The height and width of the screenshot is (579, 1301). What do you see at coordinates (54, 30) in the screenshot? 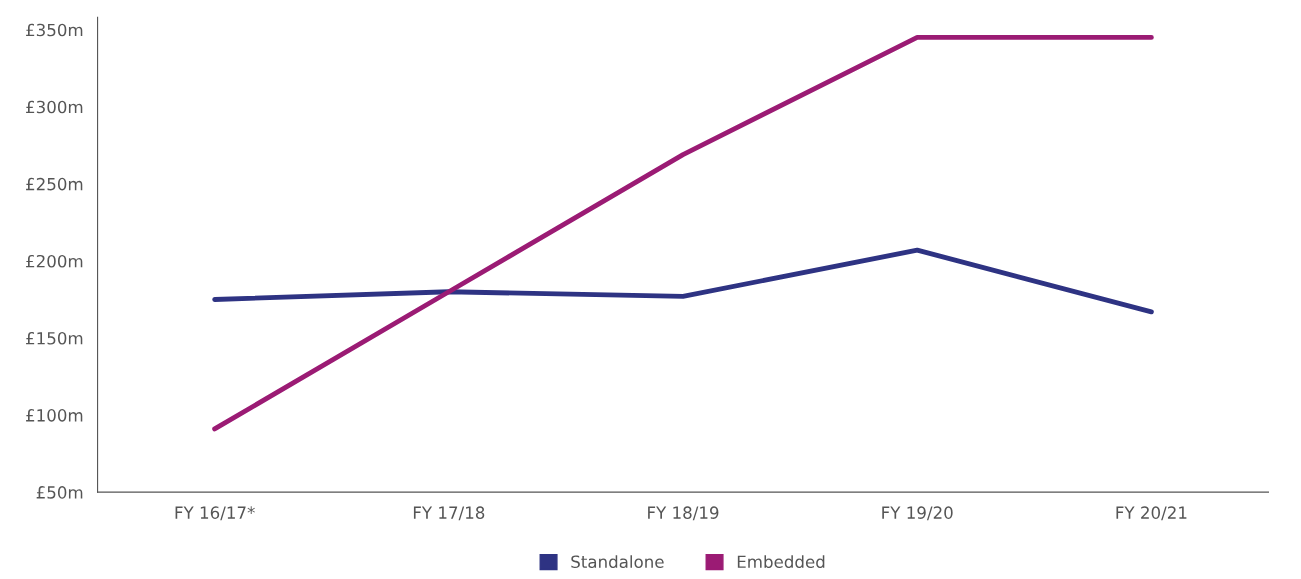
I see `y-tick-label: £350m` at bounding box center [54, 30].